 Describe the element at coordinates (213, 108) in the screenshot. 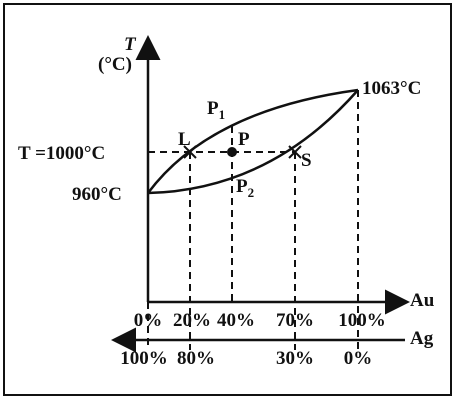

I see `p1-text: P` at that location.